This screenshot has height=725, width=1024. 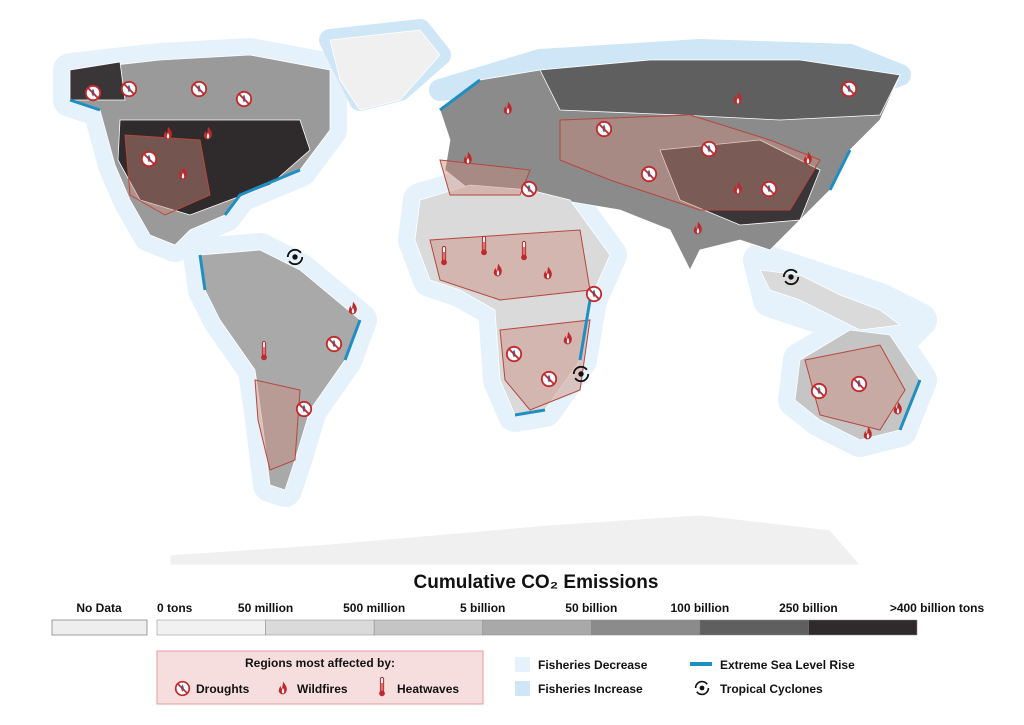 I want to click on scale-label: 0 tons, so click(x=175, y=608).